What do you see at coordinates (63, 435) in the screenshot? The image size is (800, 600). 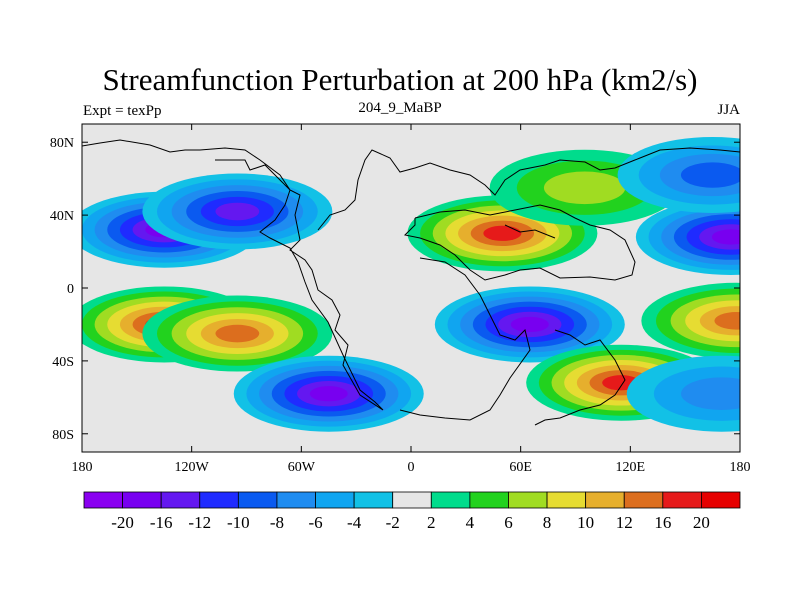 I see `lat-tick-label: 80S` at bounding box center [63, 435].